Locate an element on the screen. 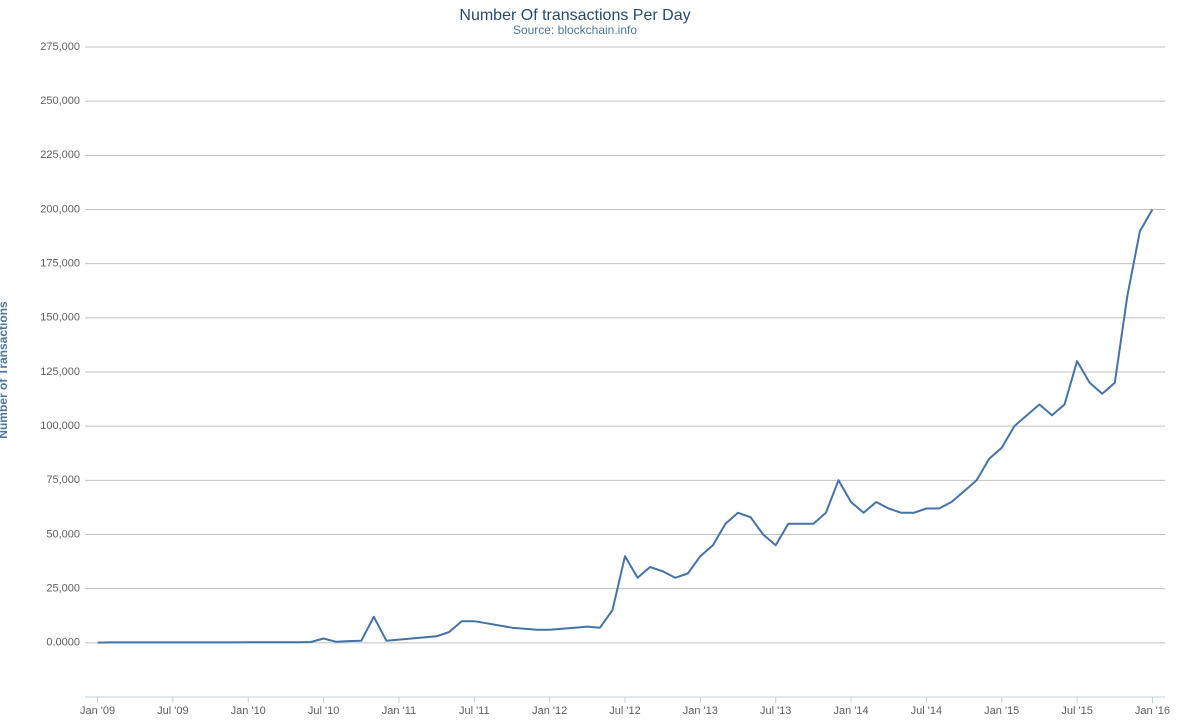  x-tick-label: Jul '09 is located at coordinates (172, 711).